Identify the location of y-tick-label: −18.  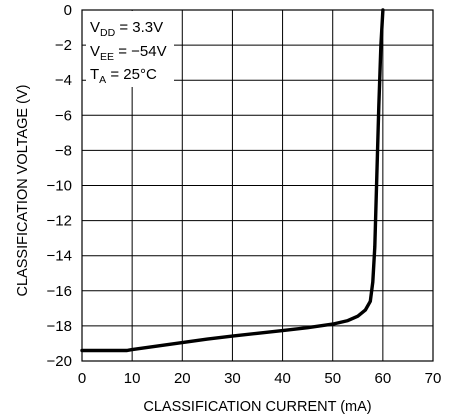
(59, 326).